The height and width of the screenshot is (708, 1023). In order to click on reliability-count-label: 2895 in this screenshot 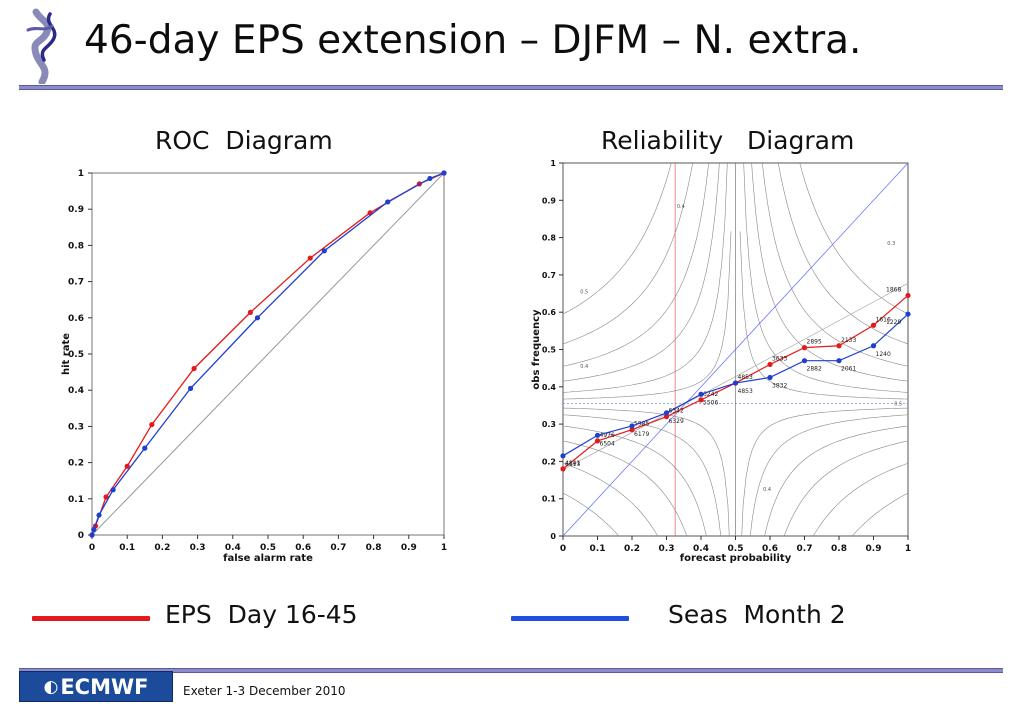, I will do `click(814, 342)`.